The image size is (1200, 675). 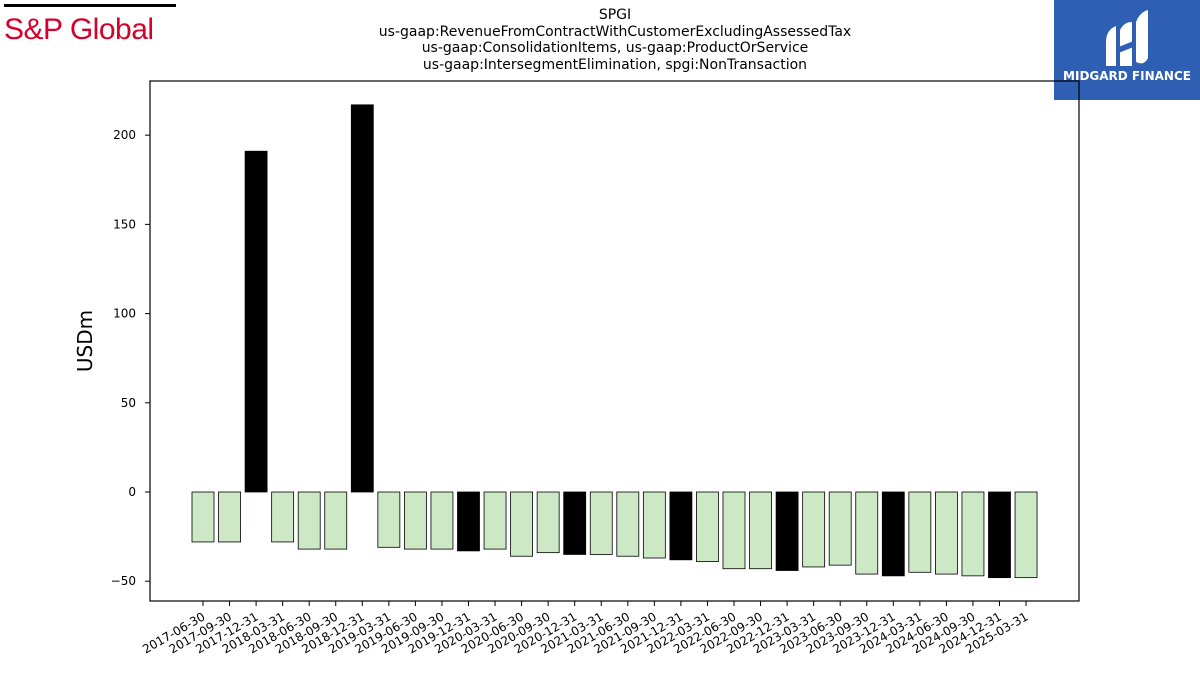 I want to click on midgard-mark-icon, so click(x=1127, y=38).